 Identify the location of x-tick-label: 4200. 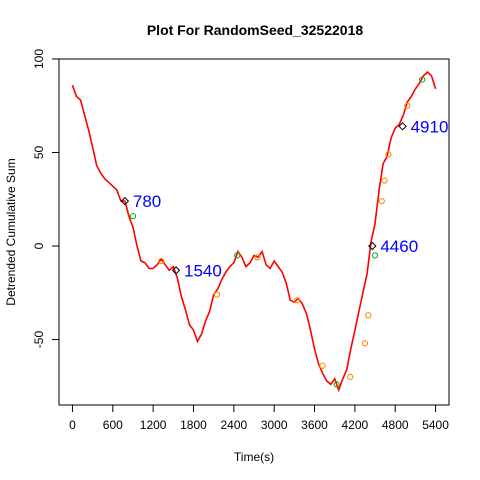
(355, 425).